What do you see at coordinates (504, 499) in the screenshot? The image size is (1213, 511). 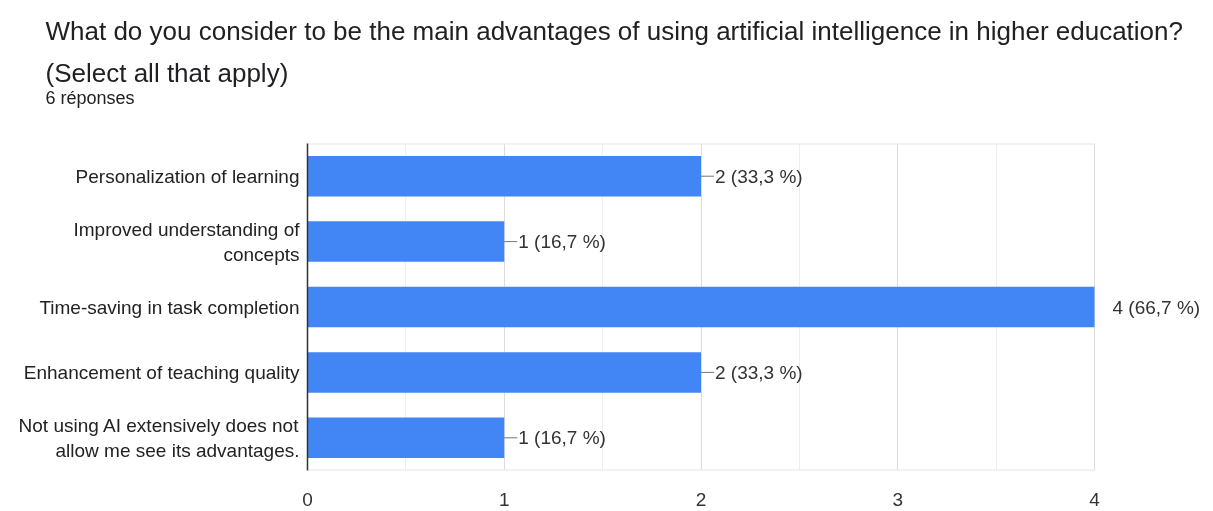 I see `x-tick-label: 1` at bounding box center [504, 499].